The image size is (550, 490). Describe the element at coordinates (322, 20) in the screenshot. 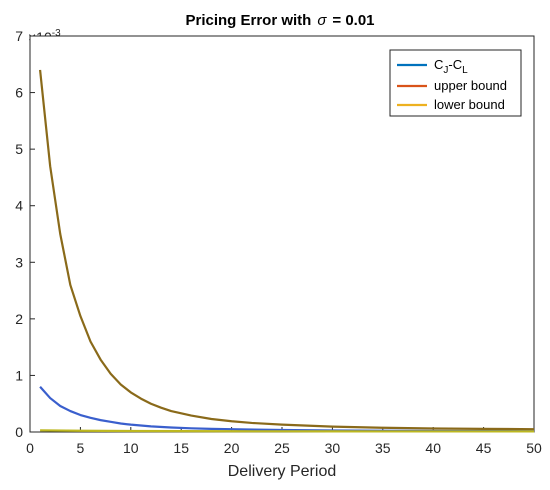

I see `chart-title-symbol: σ` at that location.